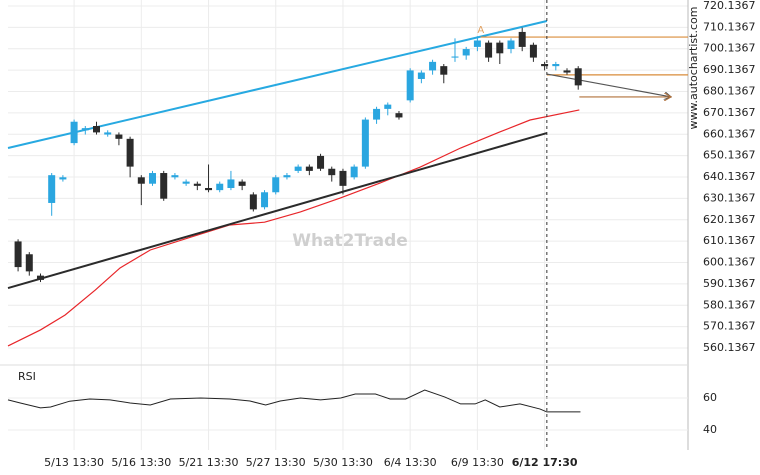 This screenshot has width=760, height=475. I want to click on x-tick-label: 5/21 13:30, so click(209, 462).